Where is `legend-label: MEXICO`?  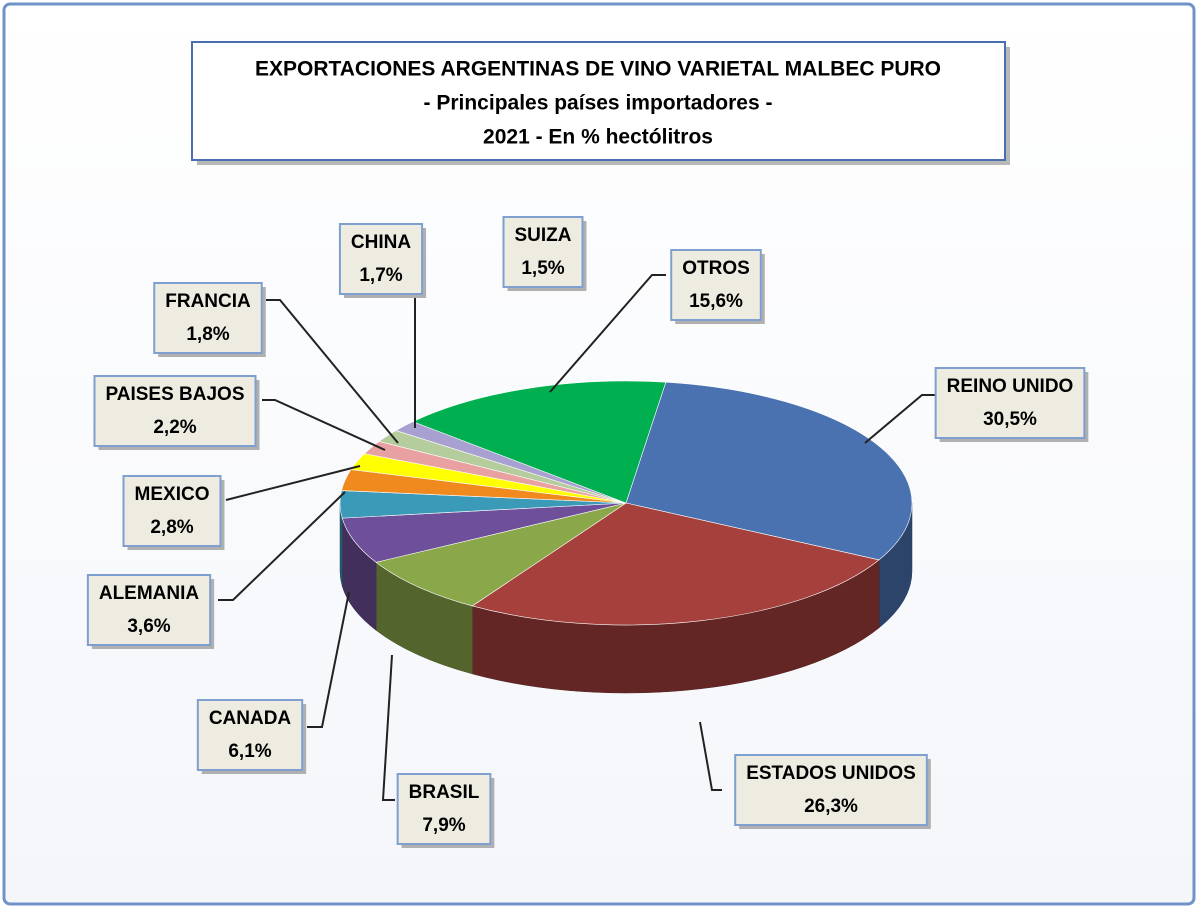 legend-label: MEXICO is located at coordinates (172, 494).